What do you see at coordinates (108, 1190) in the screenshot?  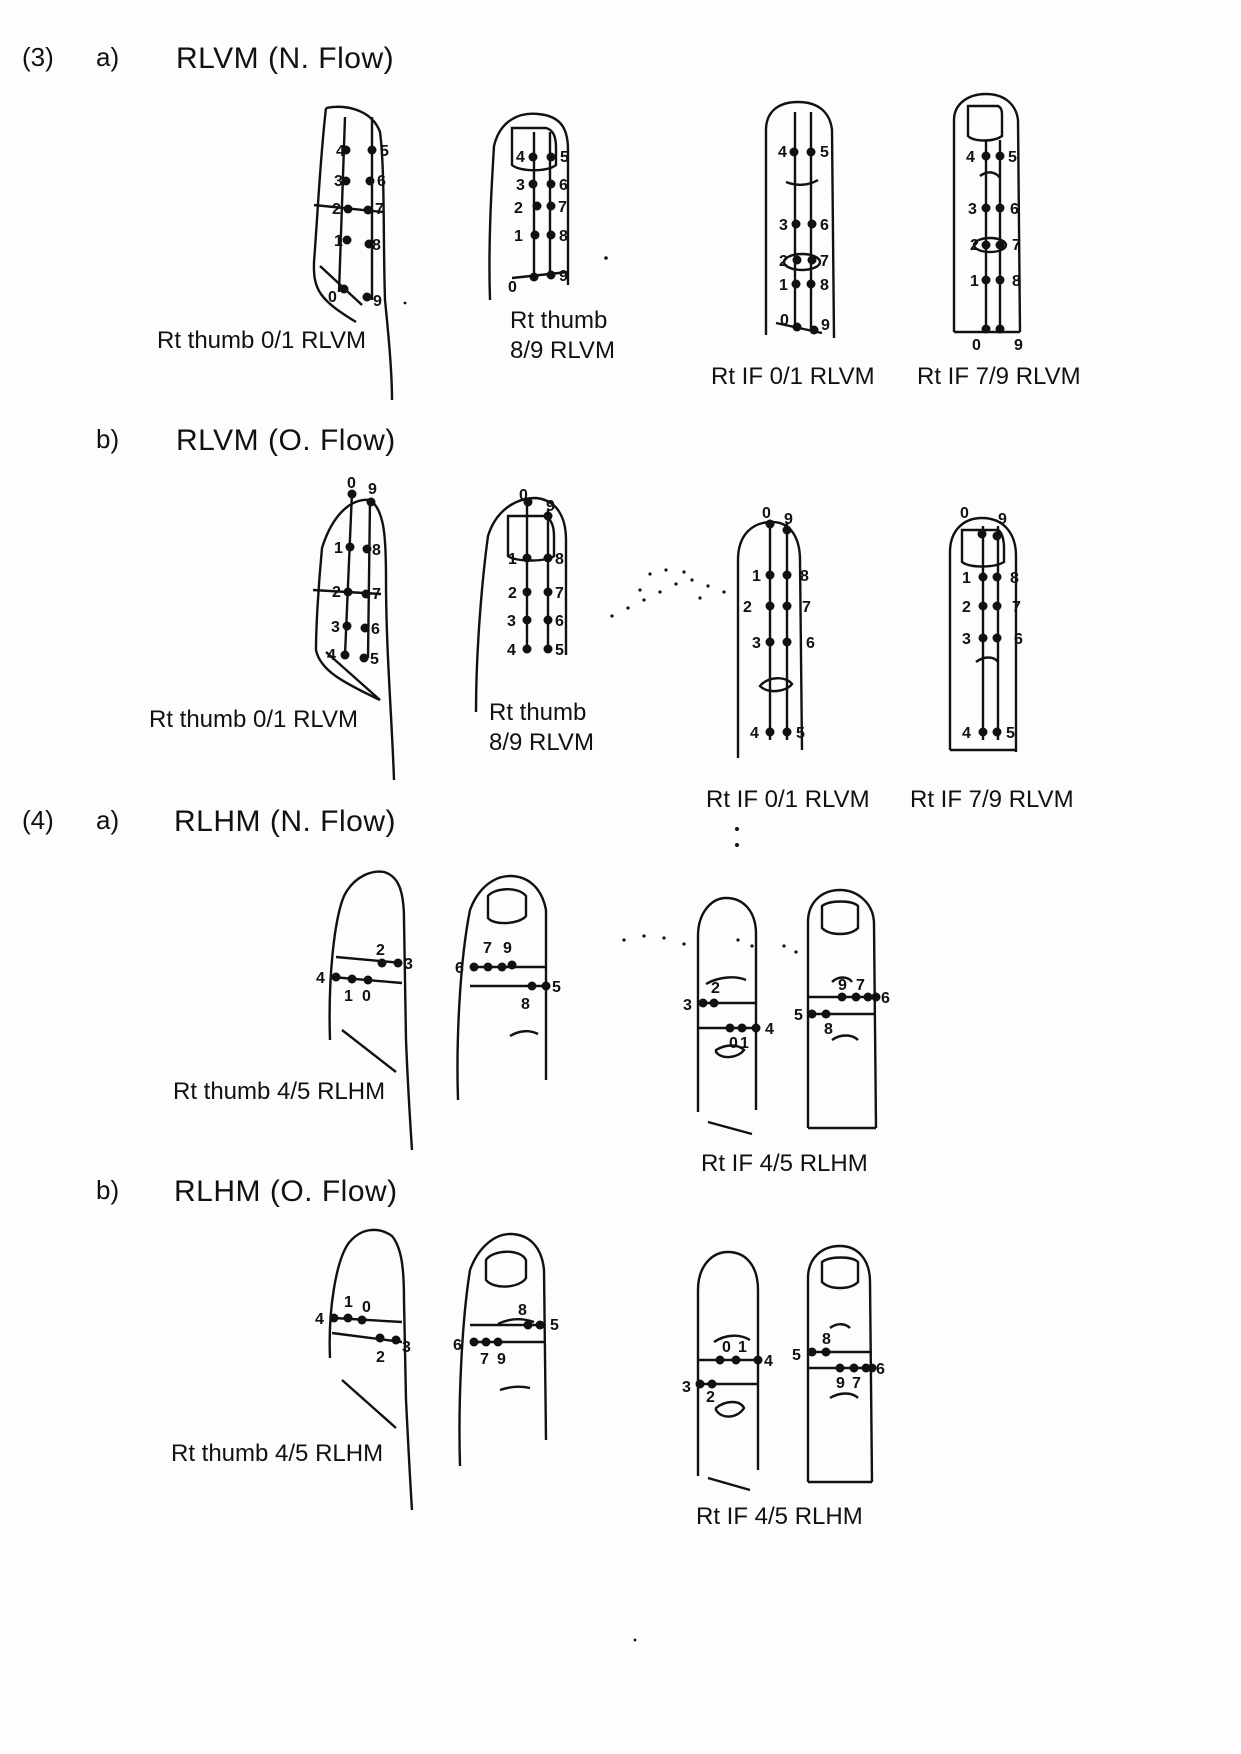 I see `section-4b-letter: b)` at bounding box center [108, 1190].